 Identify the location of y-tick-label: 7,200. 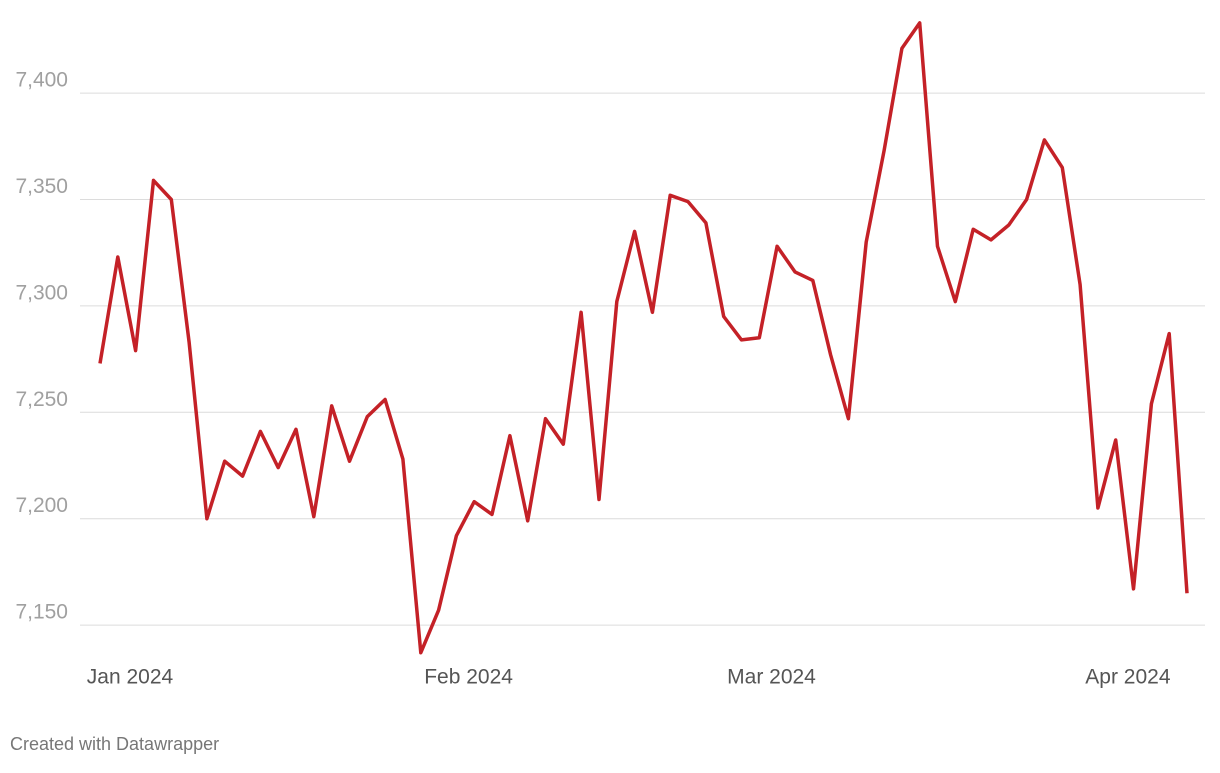
(41, 505).